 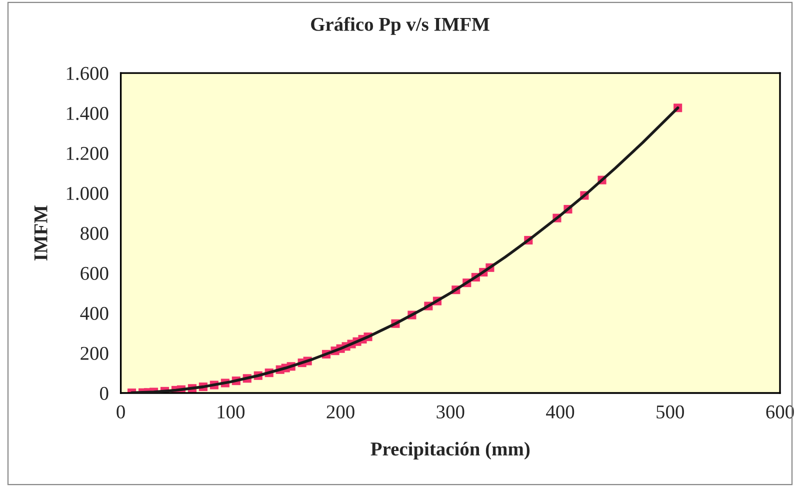 I want to click on x-tick-label: 100, so click(x=231, y=411).